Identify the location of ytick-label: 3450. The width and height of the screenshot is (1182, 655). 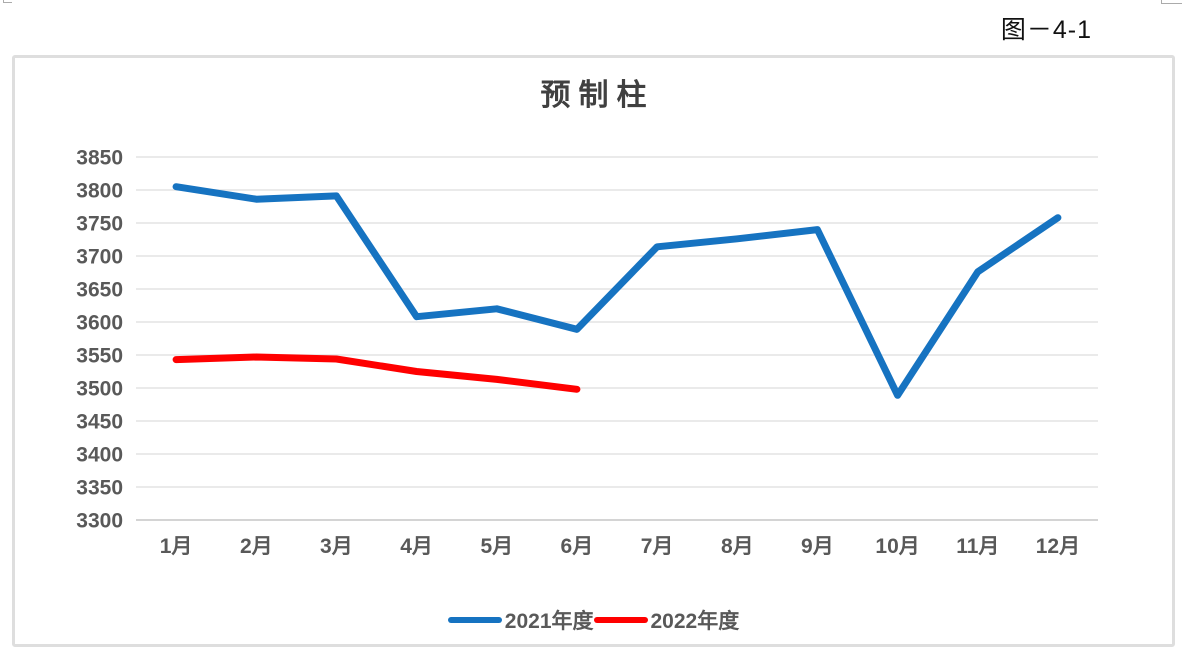
(99, 422).